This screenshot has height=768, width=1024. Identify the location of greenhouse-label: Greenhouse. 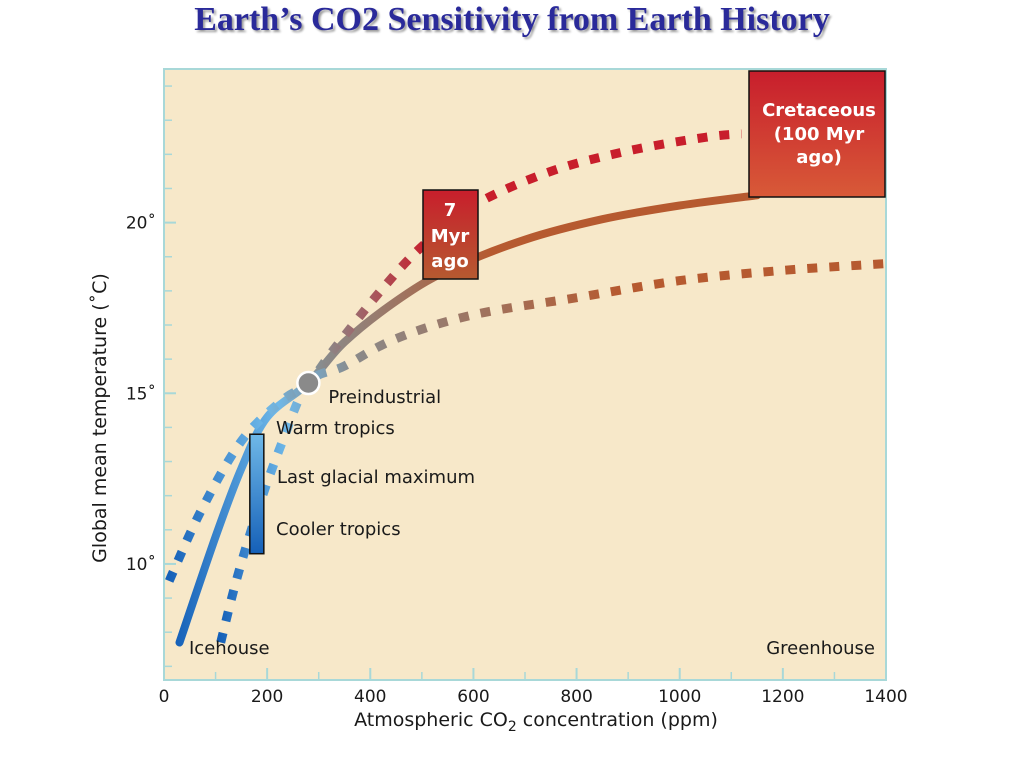
(820, 648).